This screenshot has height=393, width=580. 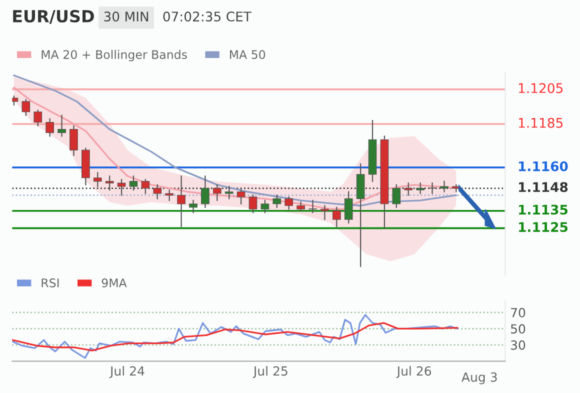 What do you see at coordinates (114, 283) in the screenshot?
I see `legend-label: 9MA` at bounding box center [114, 283].